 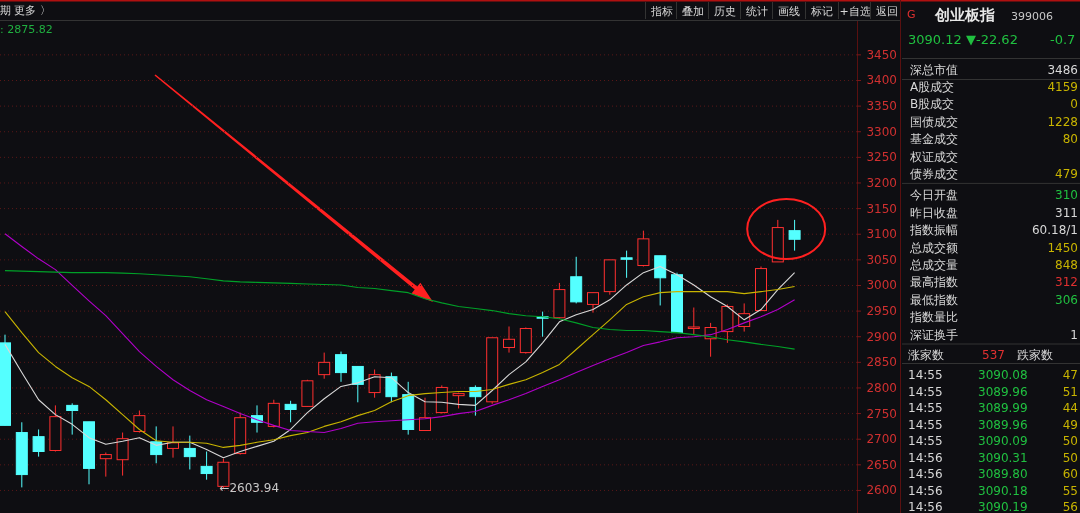 What do you see at coordinates (934, 195) in the screenshot?
I see `text: 今日开盘` at bounding box center [934, 195].